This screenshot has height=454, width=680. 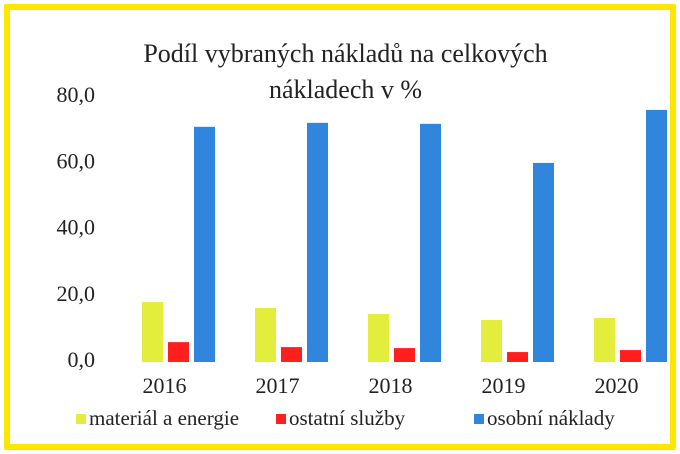 I want to click on y-tick-label: 20,0, so click(x=76, y=293).